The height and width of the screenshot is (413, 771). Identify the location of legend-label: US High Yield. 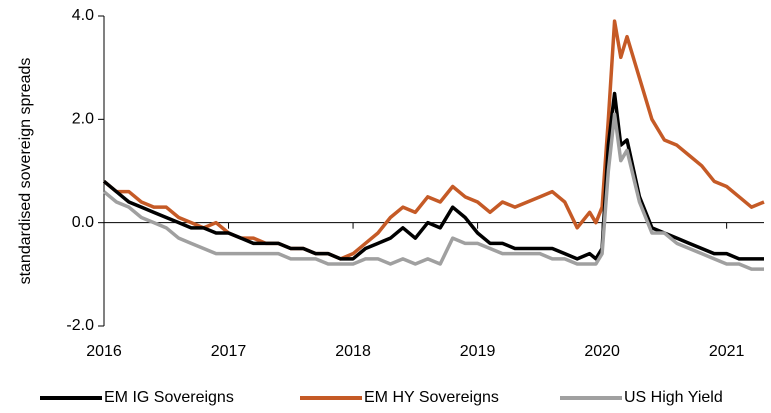
(673, 397).